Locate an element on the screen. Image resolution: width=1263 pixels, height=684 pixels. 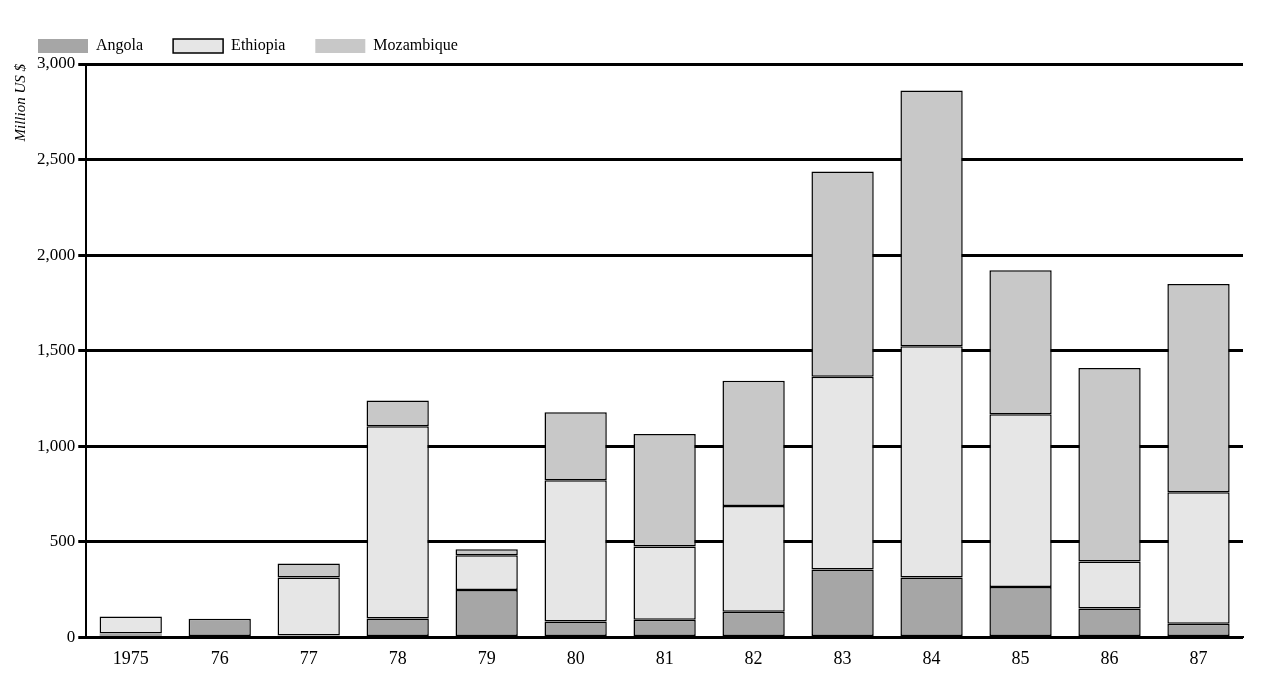
x-tick-label: 87 is located at coordinates (1198, 657).